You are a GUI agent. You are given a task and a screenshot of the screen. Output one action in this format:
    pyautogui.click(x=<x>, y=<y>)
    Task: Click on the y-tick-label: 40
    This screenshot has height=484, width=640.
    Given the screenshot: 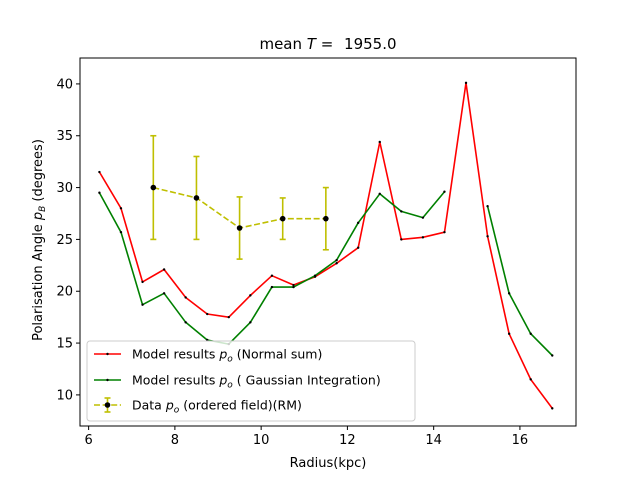 What is the action you would take?
    pyautogui.click(x=64, y=84)
    